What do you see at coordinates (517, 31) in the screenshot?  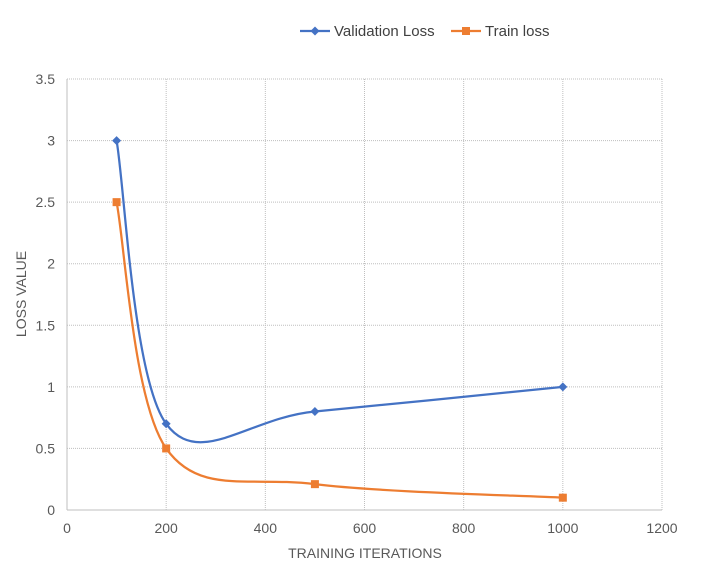 I see `legend-label: Train loss` at bounding box center [517, 31].